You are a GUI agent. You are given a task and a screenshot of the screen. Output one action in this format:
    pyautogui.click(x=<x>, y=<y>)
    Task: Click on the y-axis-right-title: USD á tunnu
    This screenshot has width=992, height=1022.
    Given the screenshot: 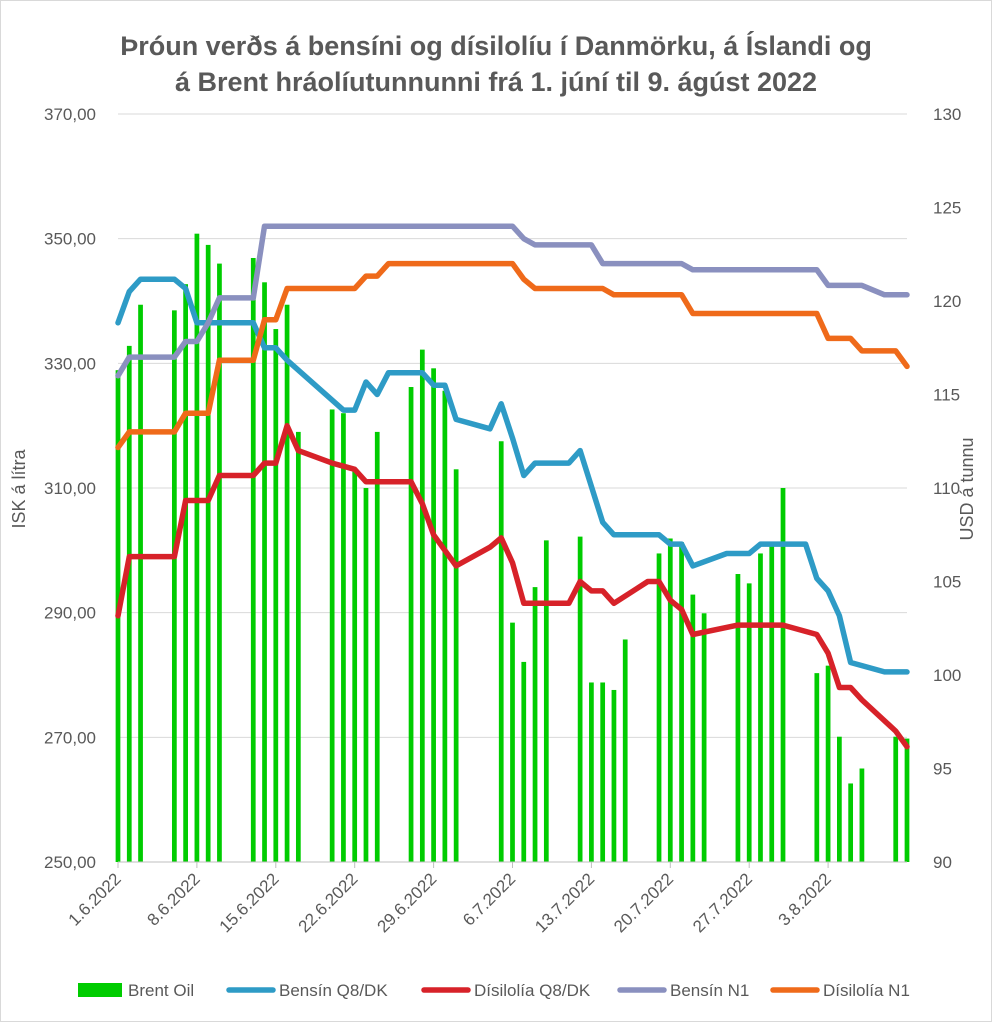 What is the action you would take?
    pyautogui.click(x=967, y=488)
    